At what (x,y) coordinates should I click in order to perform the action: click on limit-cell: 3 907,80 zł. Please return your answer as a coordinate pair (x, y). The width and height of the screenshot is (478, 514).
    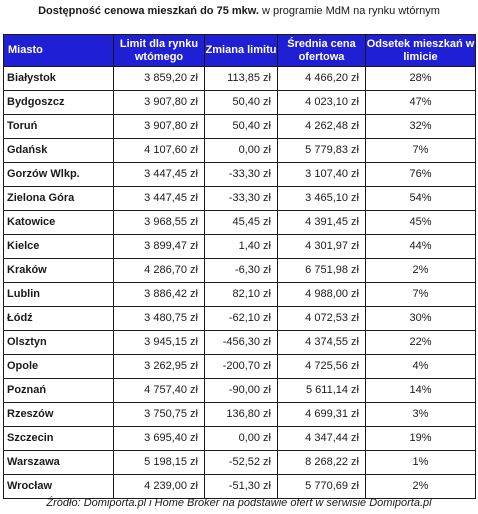
    Looking at the image, I should click on (159, 126).